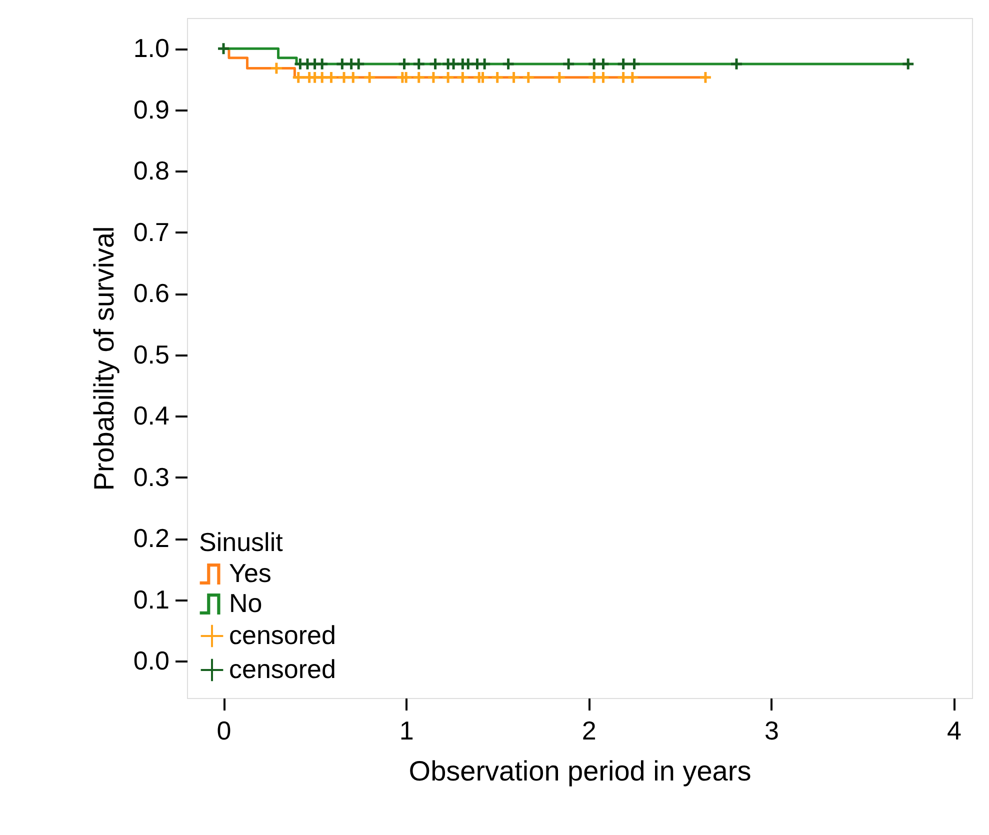 The width and height of the screenshot is (989, 835). What do you see at coordinates (954, 731) in the screenshot?
I see `x-tick-label: 4` at bounding box center [954, 731].